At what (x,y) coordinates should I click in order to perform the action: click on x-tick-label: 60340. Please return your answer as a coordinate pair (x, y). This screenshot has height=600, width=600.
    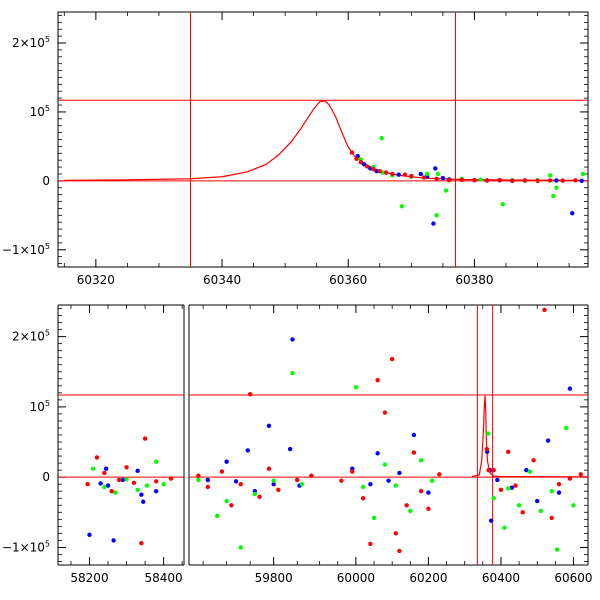
    Looking at the image, I should click on (222, 280).